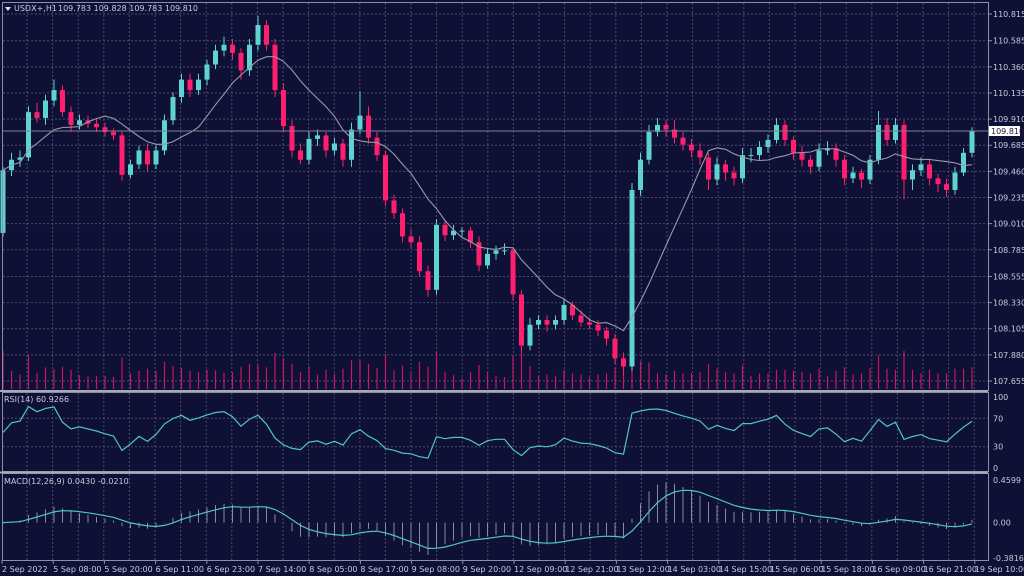 The height and width of the screenshot is (576, 1024). I want to click on time-tick-label: 16 Sep 09:00, so click(898, 569).